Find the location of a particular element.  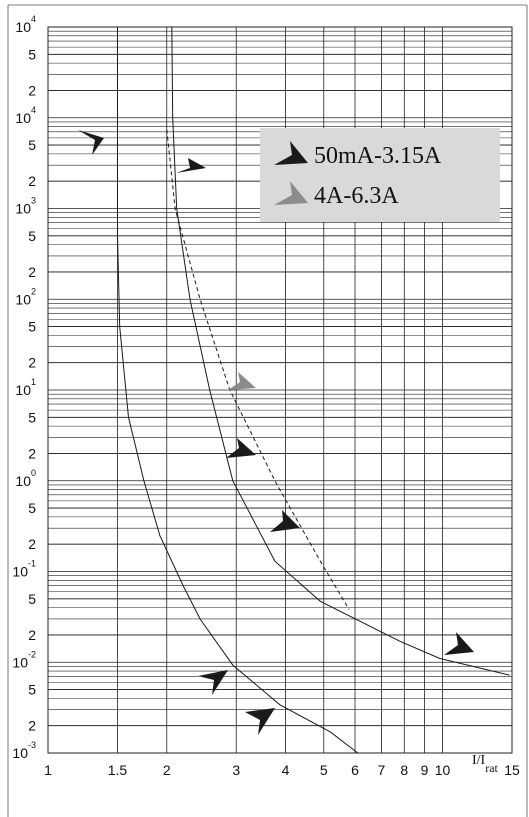

y-tick-sup: -2 is located at coordinates (32, 654).